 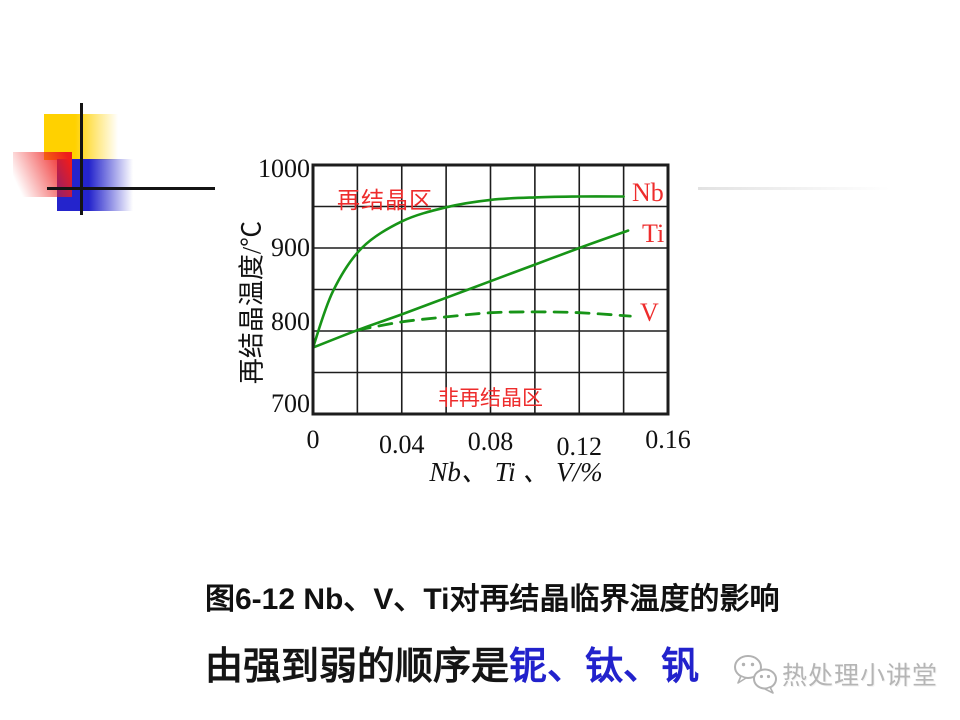 What do you see at coordinates (290, 247) in the screenshot?
I see `y-tick-label: 900` at bounding box center [290, 247].